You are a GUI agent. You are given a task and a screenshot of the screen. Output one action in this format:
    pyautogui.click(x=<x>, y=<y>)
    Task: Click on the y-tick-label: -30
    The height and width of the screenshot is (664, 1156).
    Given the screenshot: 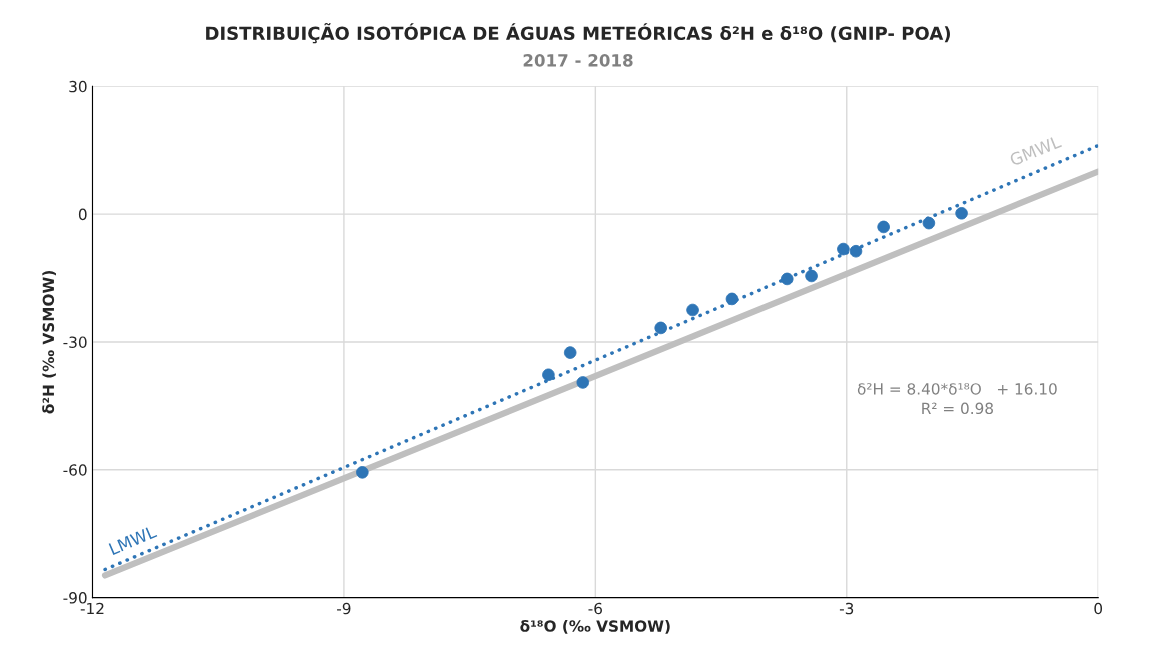 What is the action you would take?
    pyautogui.click(x=75, y=342)
    